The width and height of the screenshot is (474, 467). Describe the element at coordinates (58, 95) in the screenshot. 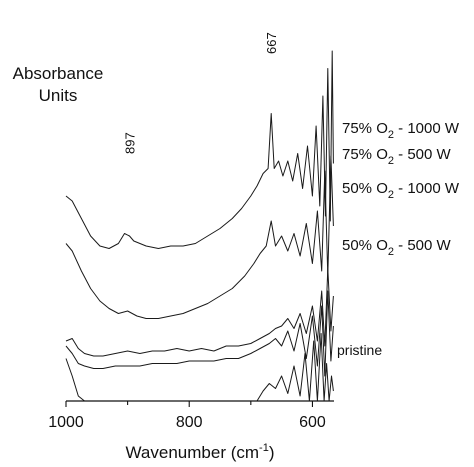

I see `y-axis-label-line2: Units` at that location.